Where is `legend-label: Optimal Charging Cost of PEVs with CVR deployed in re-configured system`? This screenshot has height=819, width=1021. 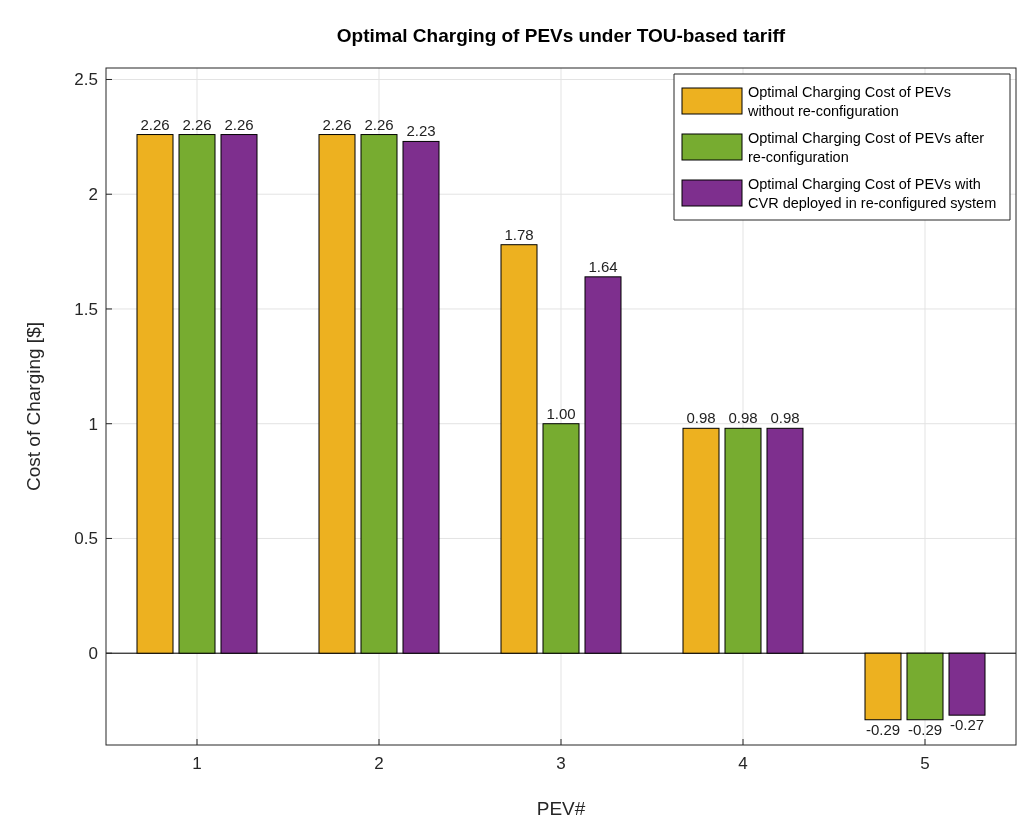 legend-label: Optimal Charging Cost of PEVs with CVR deployed in re-configured system is located at coordinates (872, 193).